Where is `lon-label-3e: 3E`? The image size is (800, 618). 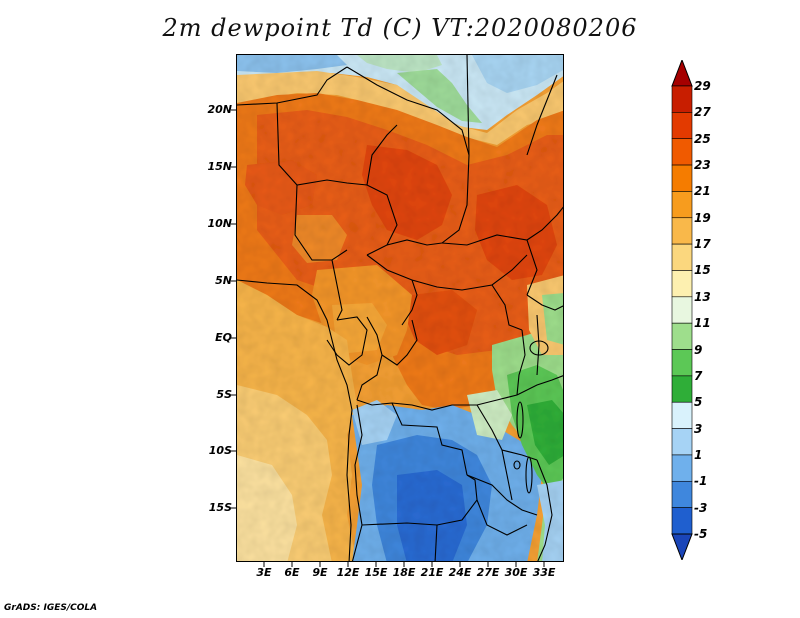
lon-label-3e: 3E is located at coordinates (264, 572).